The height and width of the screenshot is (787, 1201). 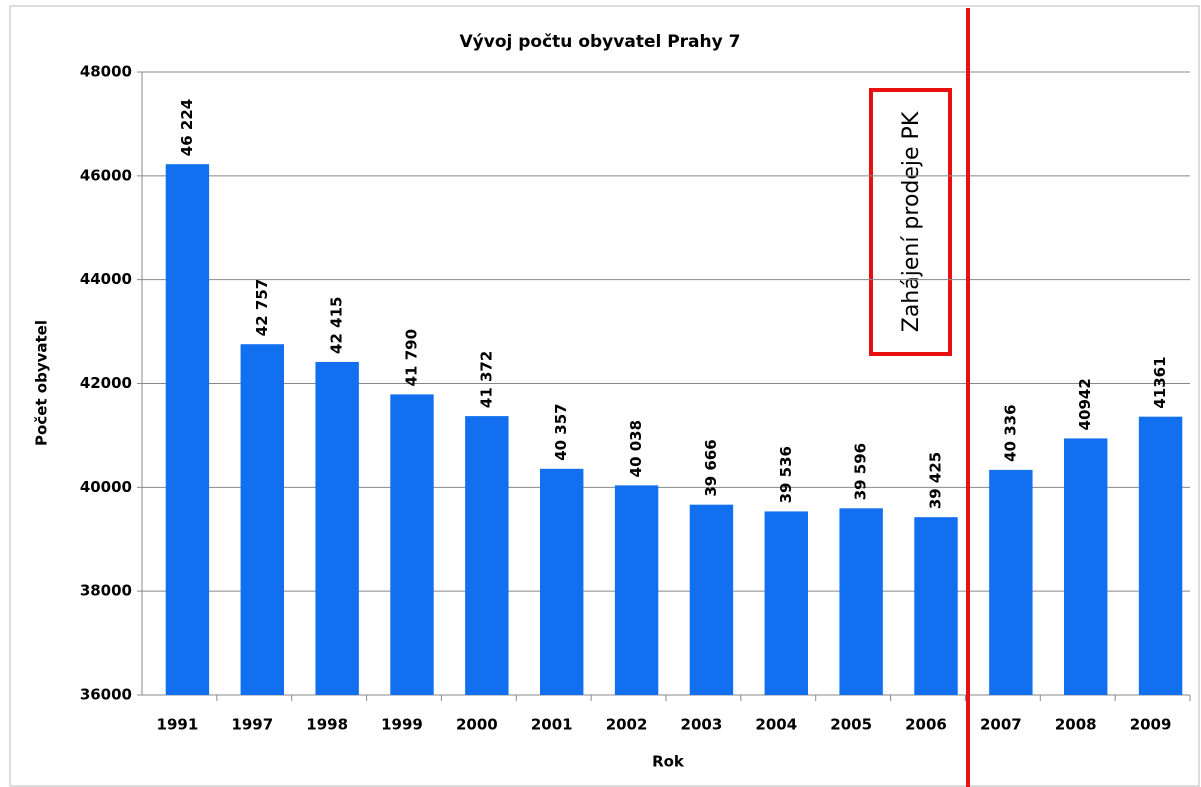 I want to click on value-label: 40942, so click(x=1085, y=404).